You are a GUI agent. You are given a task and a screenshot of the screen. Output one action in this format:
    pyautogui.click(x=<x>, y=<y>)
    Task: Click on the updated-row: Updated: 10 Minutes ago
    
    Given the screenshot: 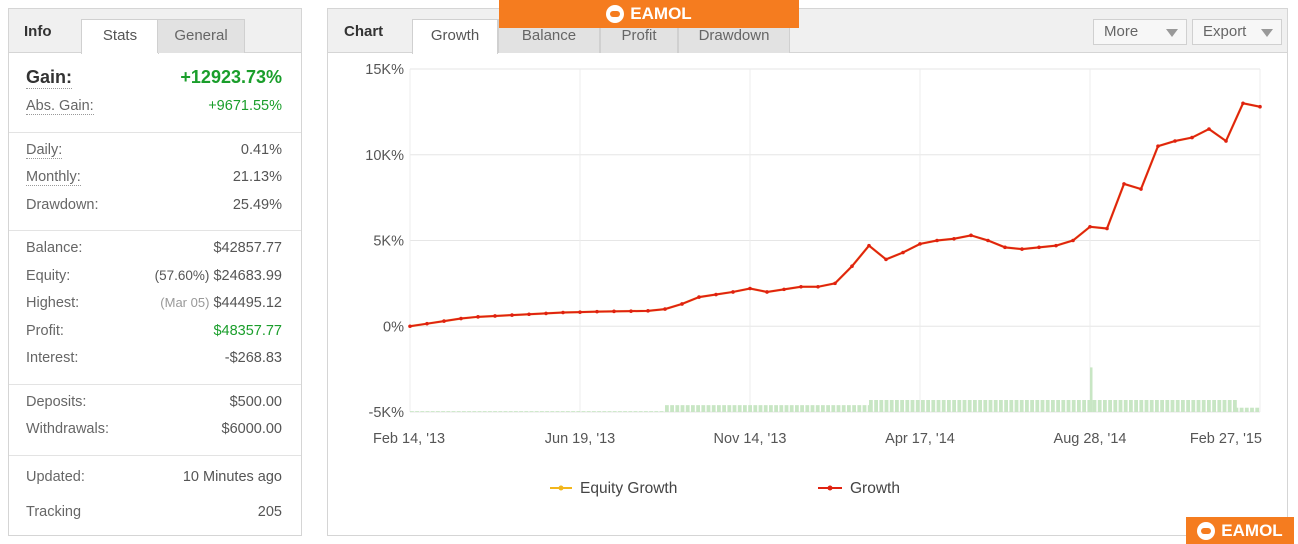 What is the action you would take?
    pyautogui.click(x=154, y=486)
    